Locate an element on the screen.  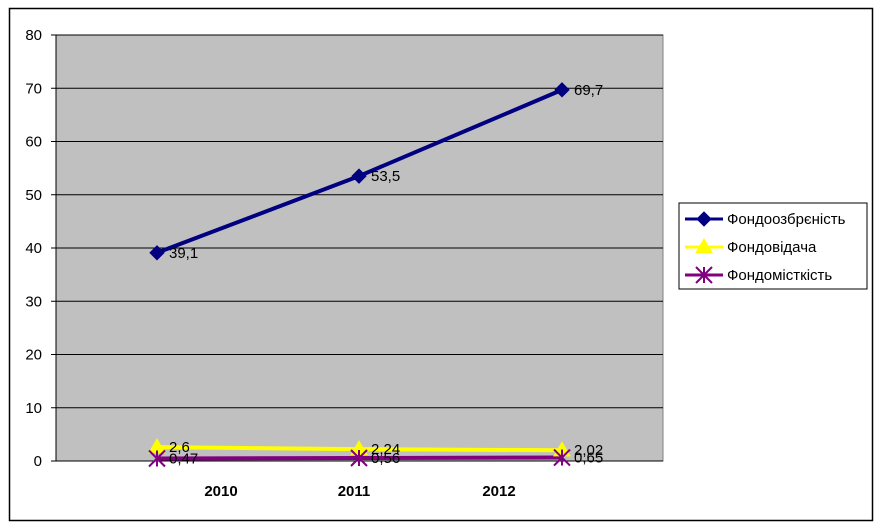
data-label: 0,47 is located at coordinates (183, 458).